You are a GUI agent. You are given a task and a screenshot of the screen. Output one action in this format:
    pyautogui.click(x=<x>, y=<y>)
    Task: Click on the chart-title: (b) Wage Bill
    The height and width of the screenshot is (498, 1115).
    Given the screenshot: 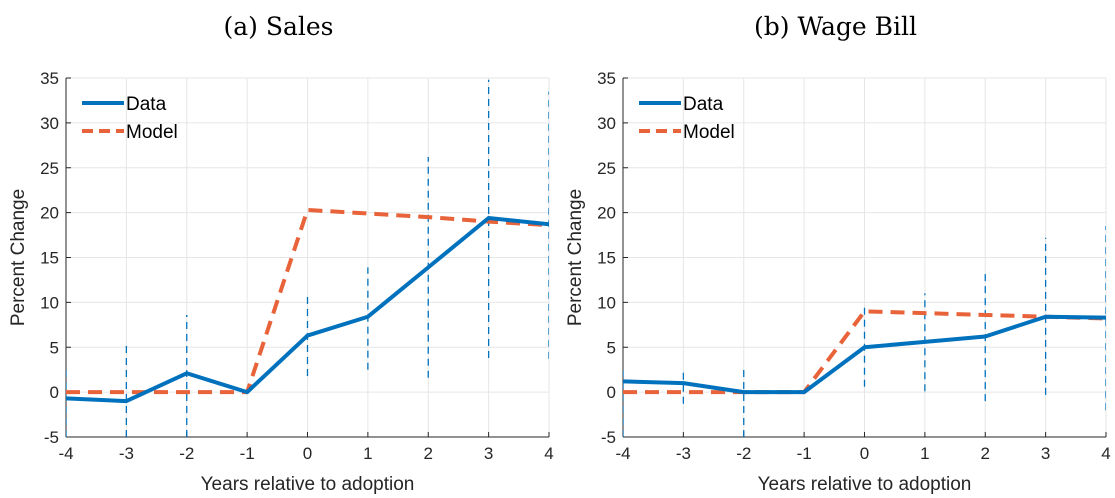 What is the action you would take?
    pyautogui.click(x=835, y=26)
    